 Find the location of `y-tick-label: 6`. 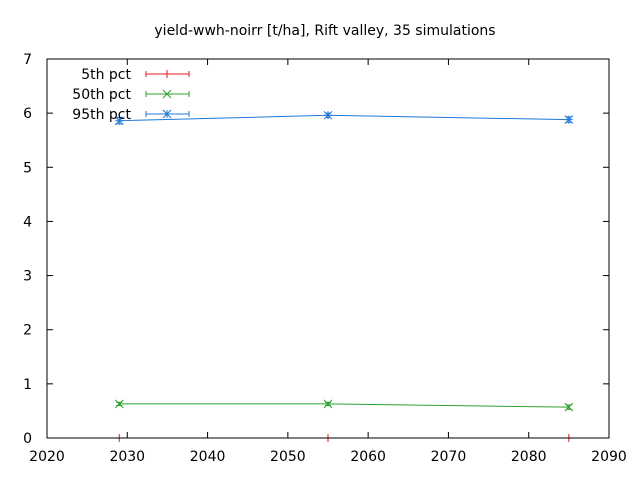

y-tick-label: 6 is located at coordinates (27, 114).